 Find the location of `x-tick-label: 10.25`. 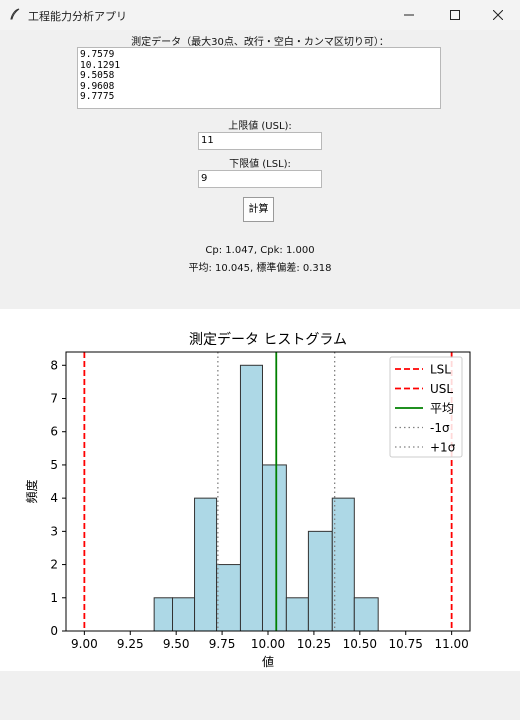

x-tick-label: 10.25 is located at coordinates (314, 644).